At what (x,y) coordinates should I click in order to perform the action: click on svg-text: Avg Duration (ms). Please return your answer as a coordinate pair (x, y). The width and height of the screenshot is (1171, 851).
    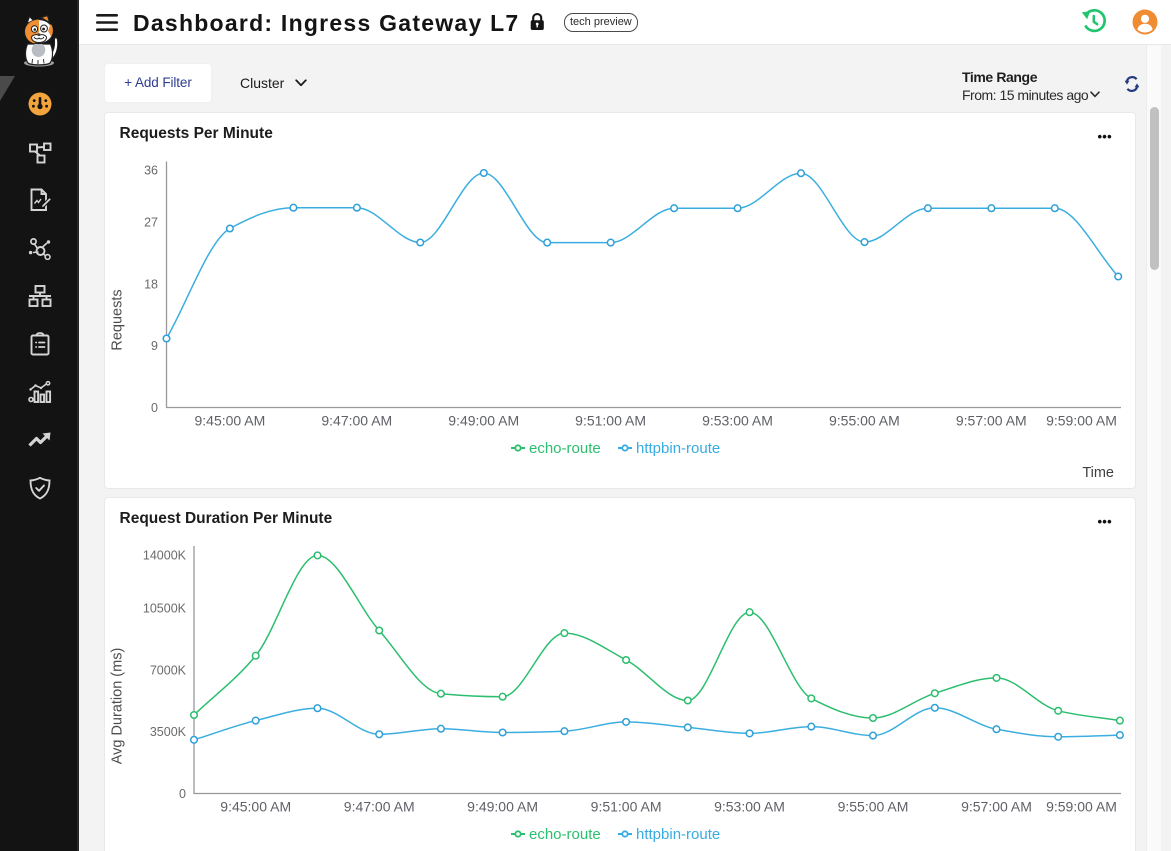
    Looking at the image, I should click on (118, 706).